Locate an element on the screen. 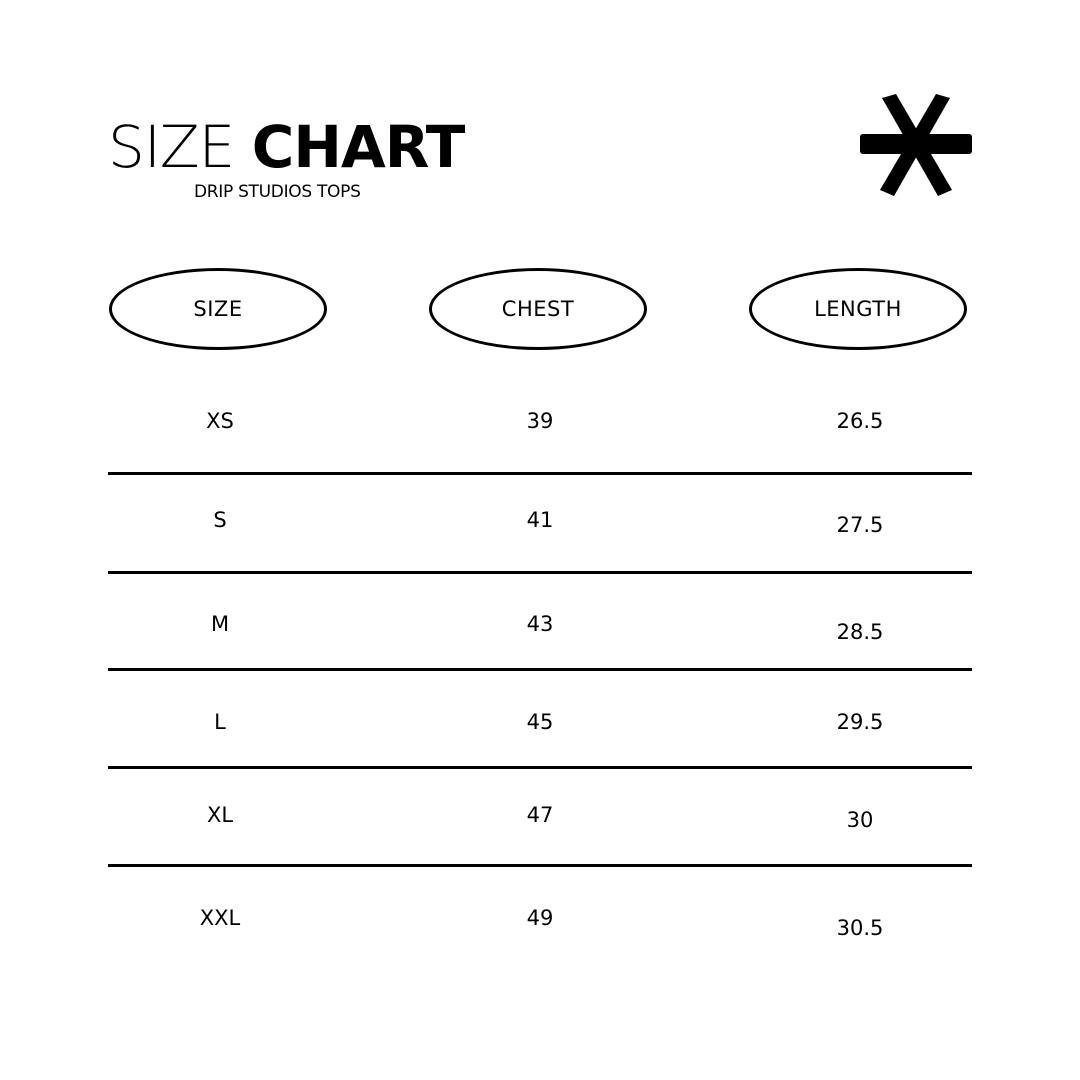 The height and width of the screenshot is (1080, 1080). cell-length: 29.5 is located at coordinates (860, 722).